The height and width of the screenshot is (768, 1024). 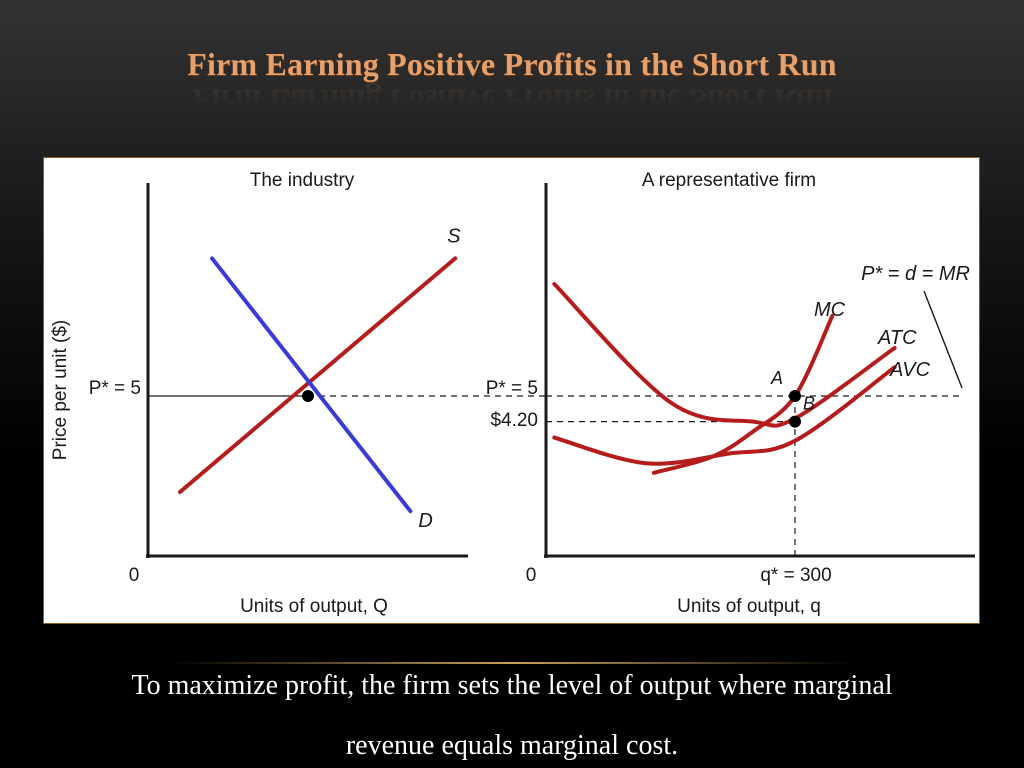 I want to click on point-a, so click(x=795, y=396).